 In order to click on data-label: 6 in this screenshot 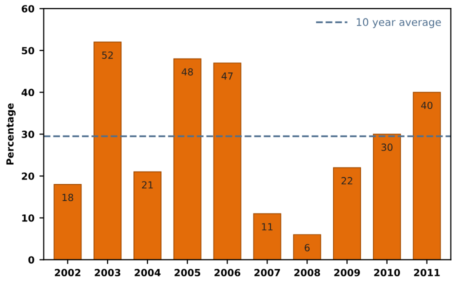, I will do `click(307, 248)`.